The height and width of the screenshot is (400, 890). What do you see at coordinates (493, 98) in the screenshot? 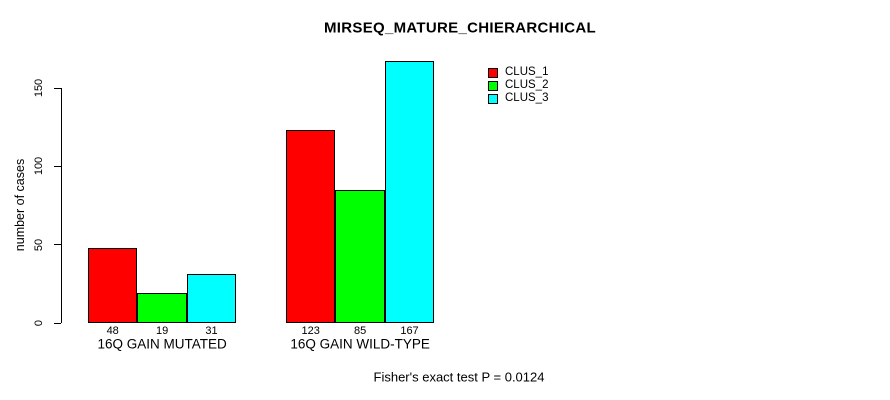
I see `legend-swatch-cyan` at bounding box center [493, 98].